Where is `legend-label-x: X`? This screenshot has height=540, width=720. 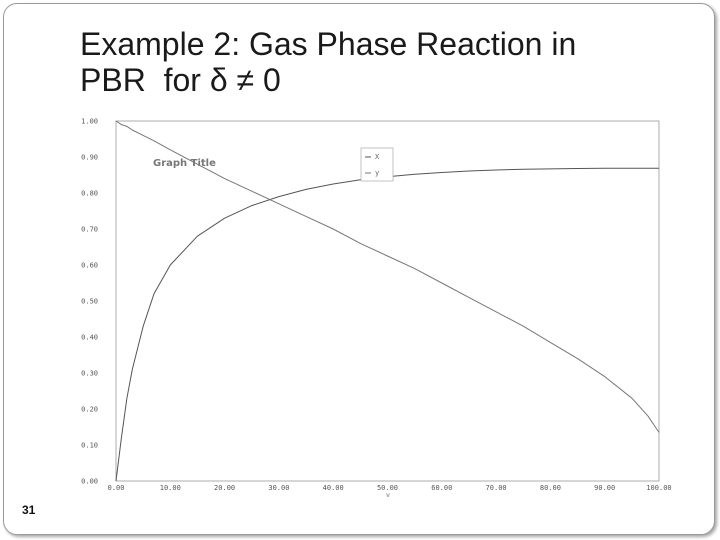
legend-label-x: X is located at coordinates (377, 157).